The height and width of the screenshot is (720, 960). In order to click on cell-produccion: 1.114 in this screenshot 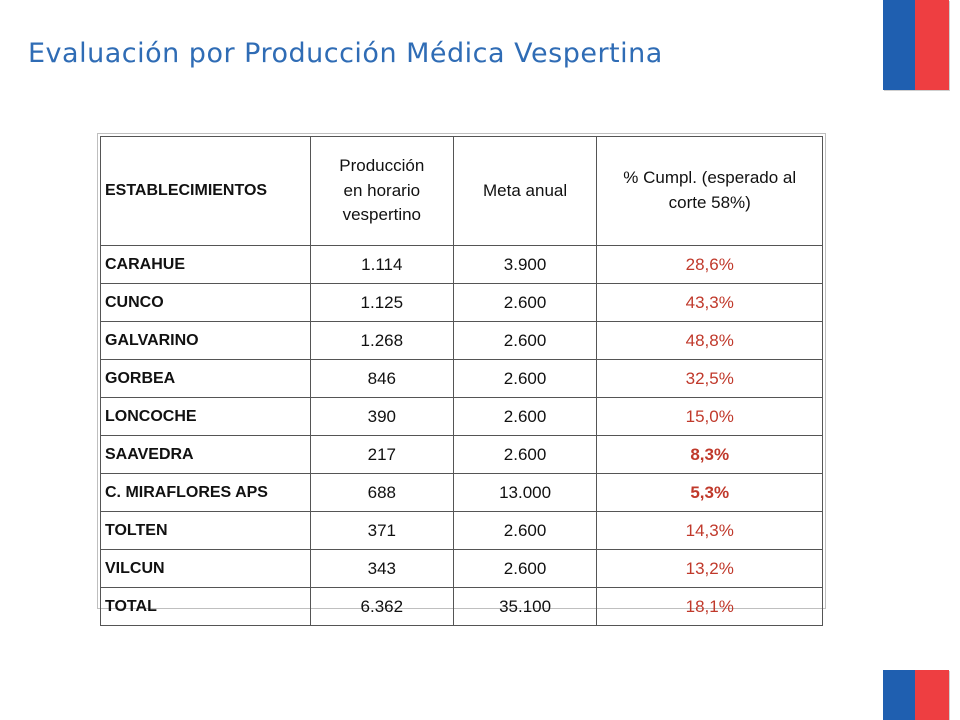, I will do `click(381, 264)`.